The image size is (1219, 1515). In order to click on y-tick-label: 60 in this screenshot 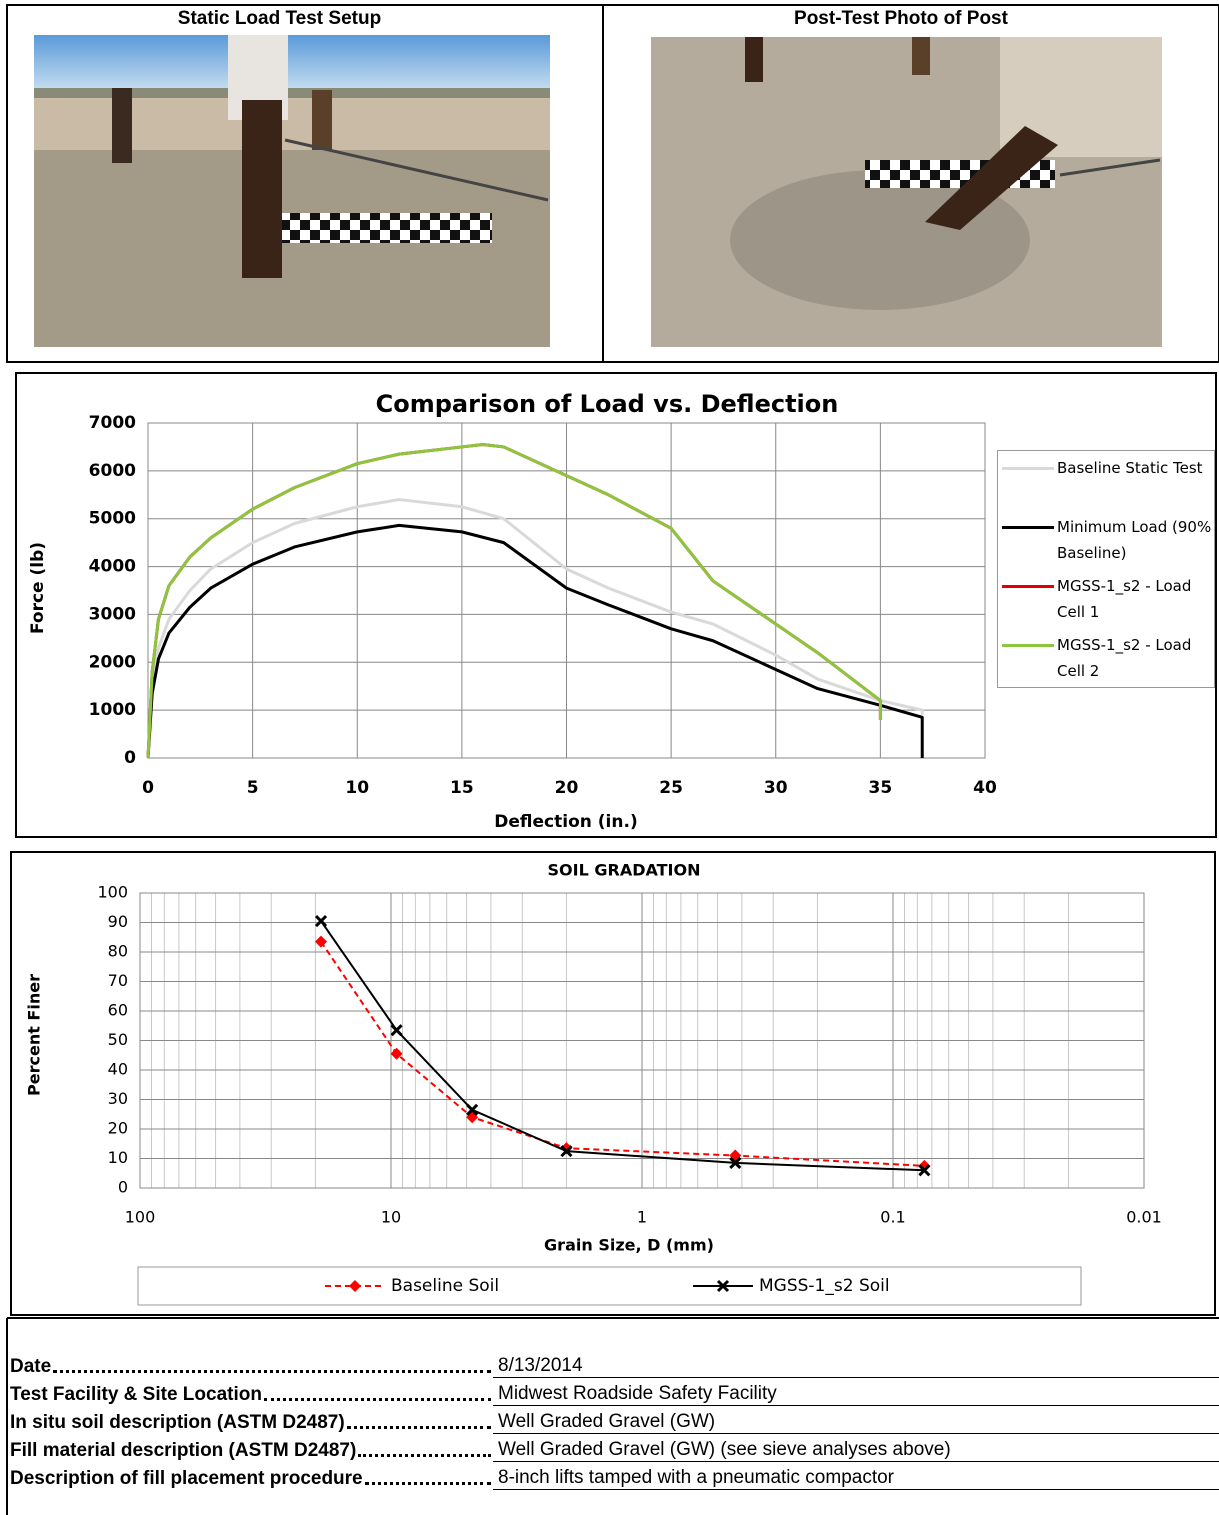, I will do `click(118, 1010)`.